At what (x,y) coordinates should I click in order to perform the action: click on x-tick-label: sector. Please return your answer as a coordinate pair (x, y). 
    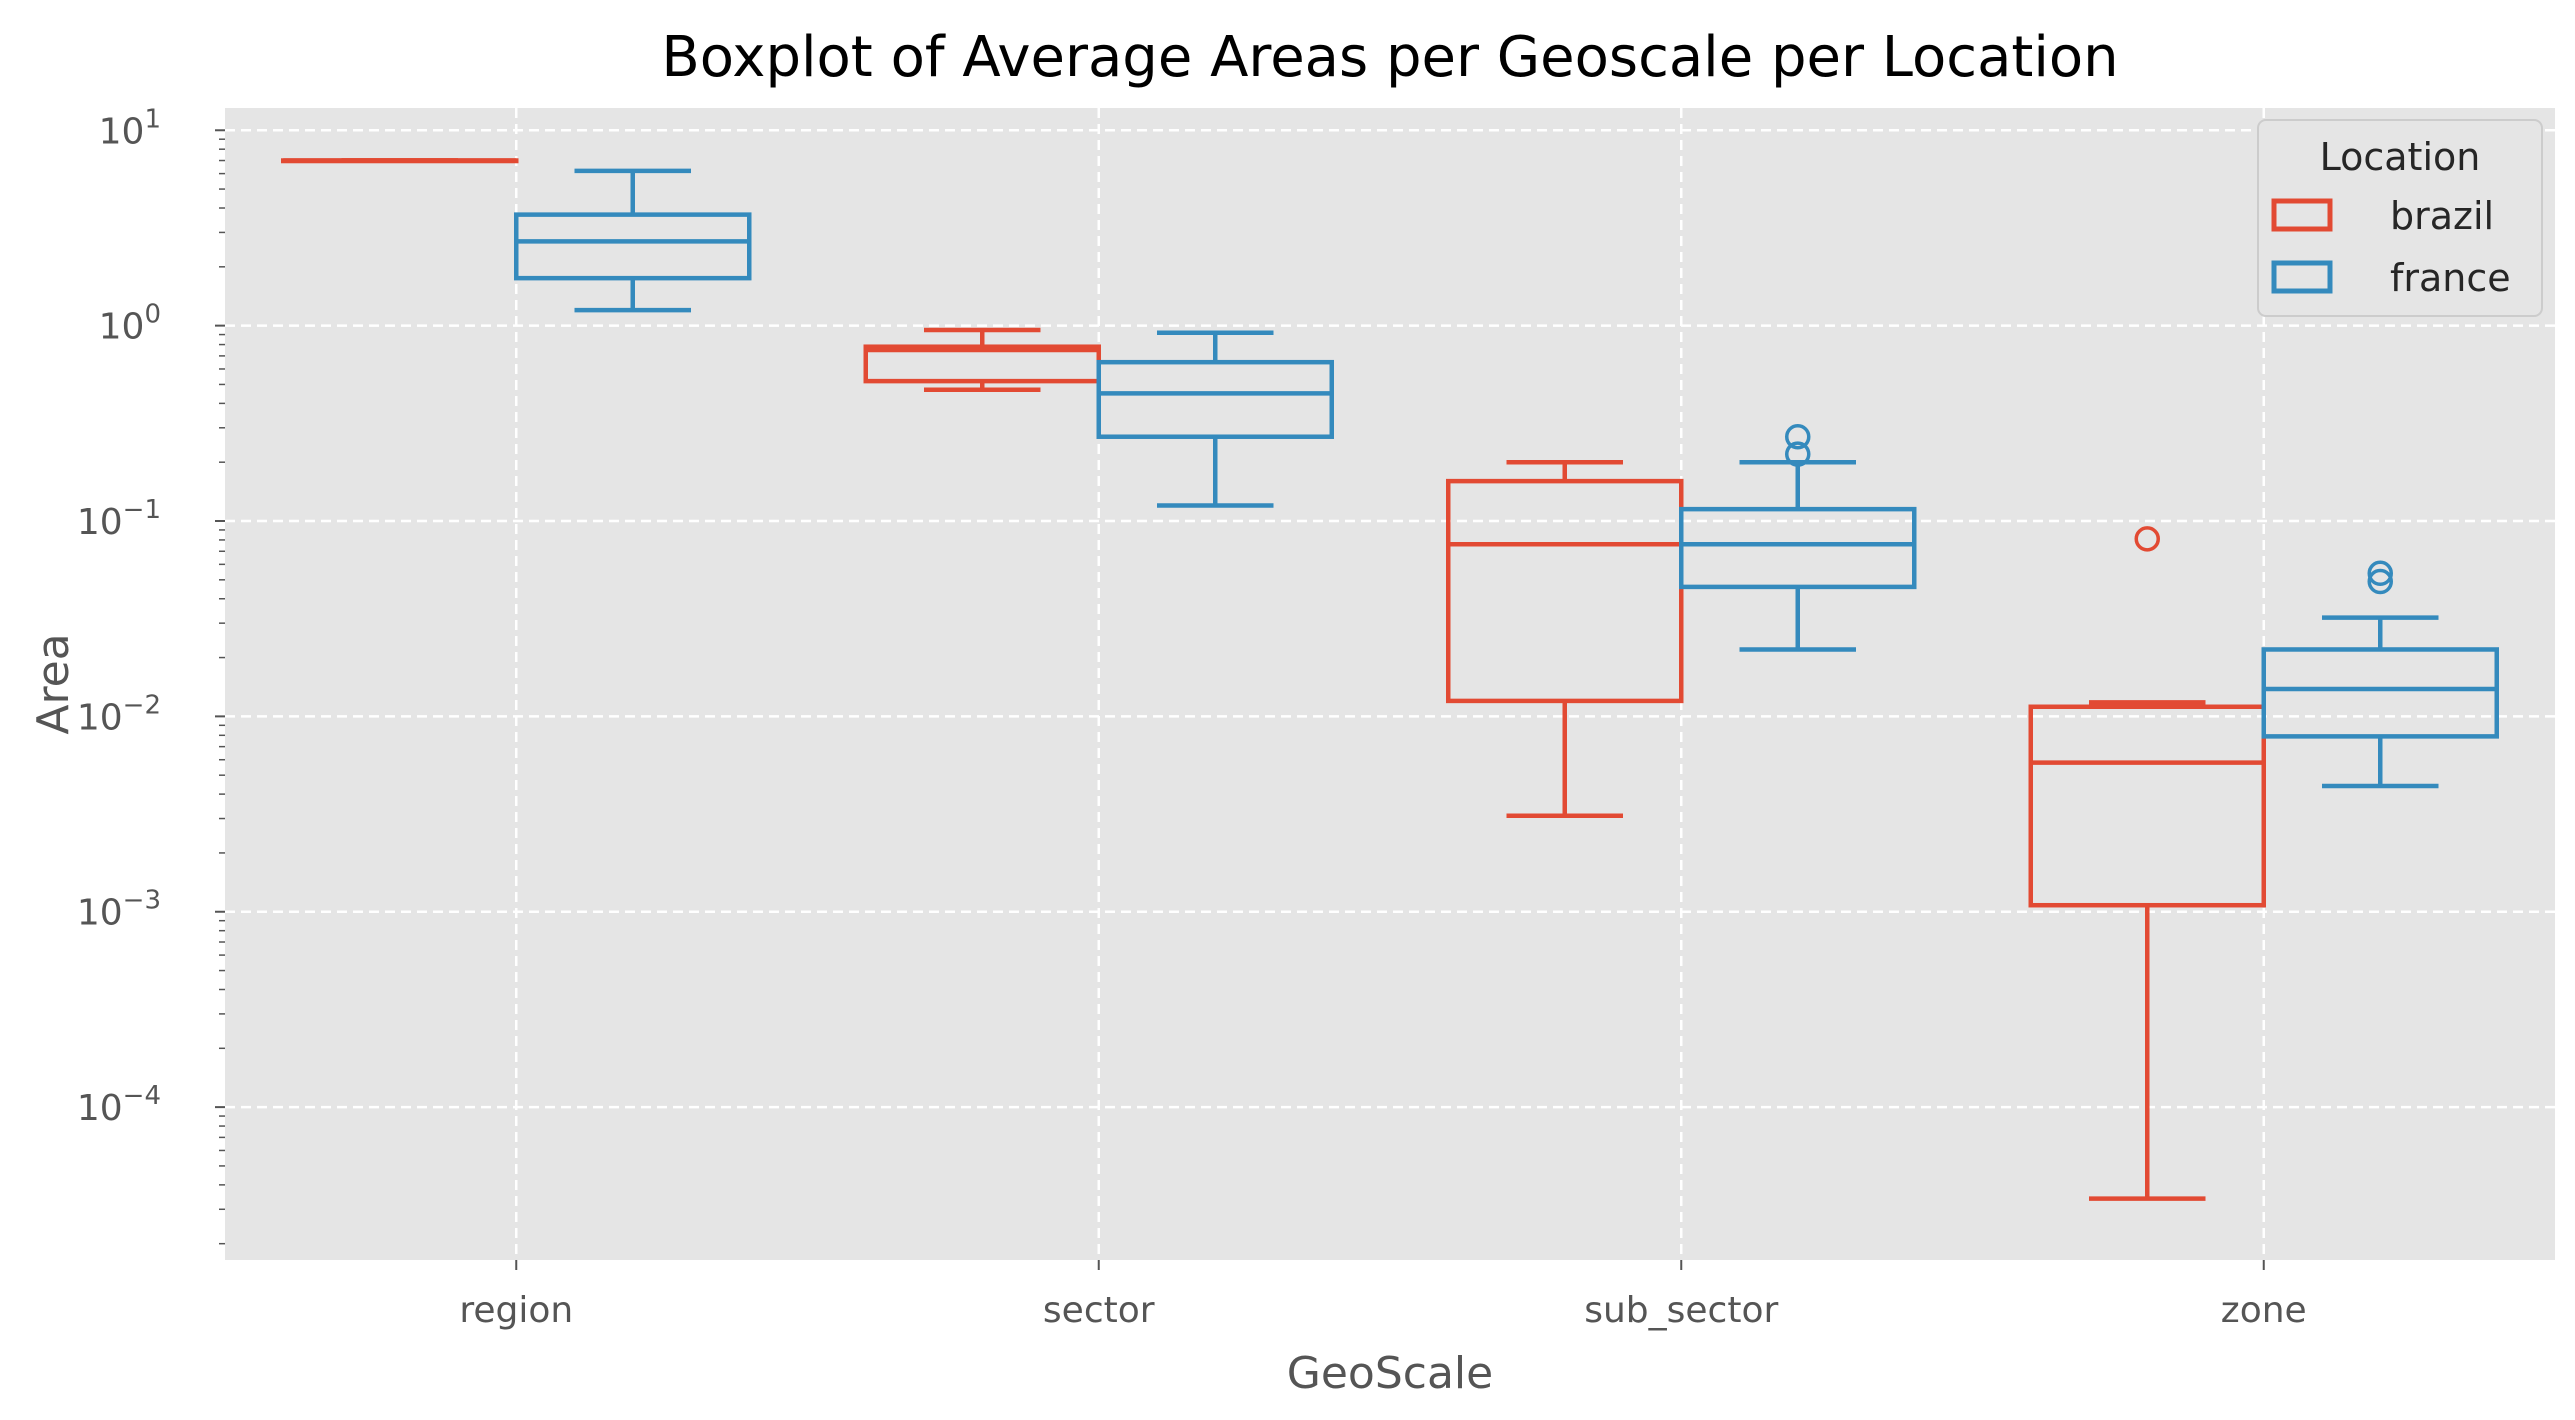
    Looking at the image, I should click on (1099, 1310).